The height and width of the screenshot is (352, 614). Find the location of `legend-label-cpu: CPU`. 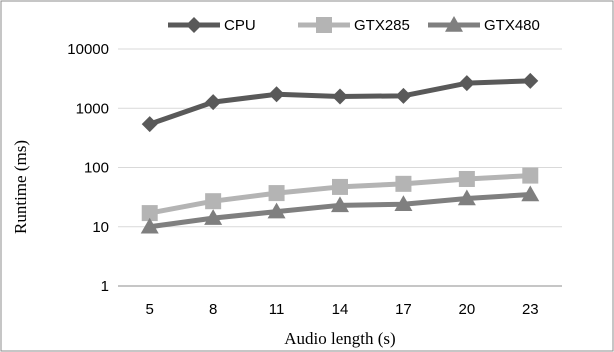

legend-label-cpu: CPU is located at coordinates (240, 25).